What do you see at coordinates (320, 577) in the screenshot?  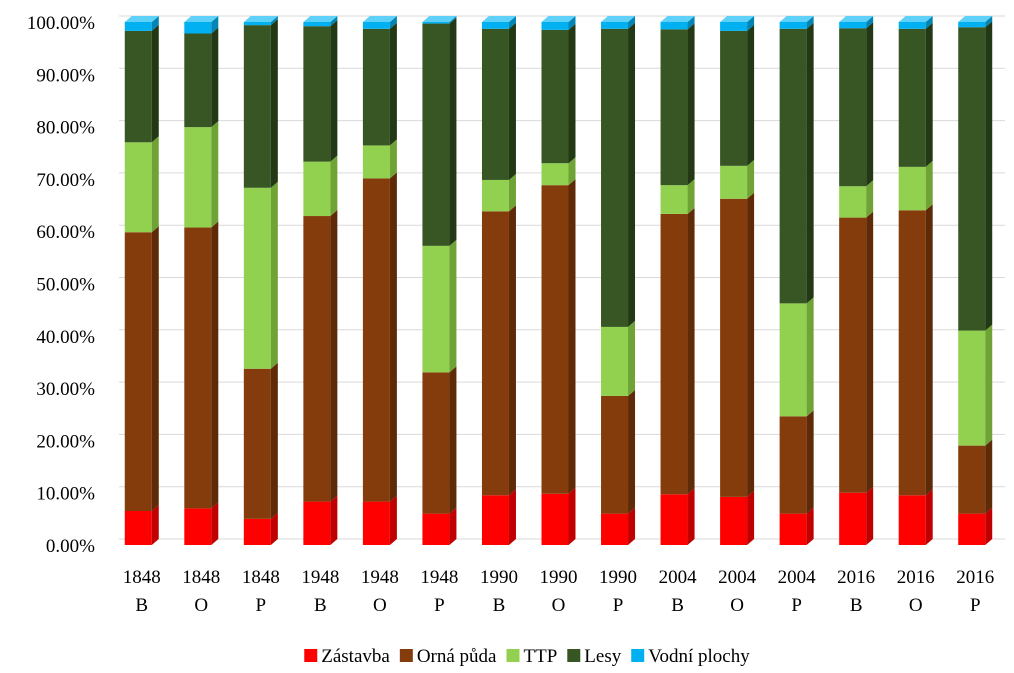 I see `x-tick-label-year: 1948` at bounding box center [320, 577].